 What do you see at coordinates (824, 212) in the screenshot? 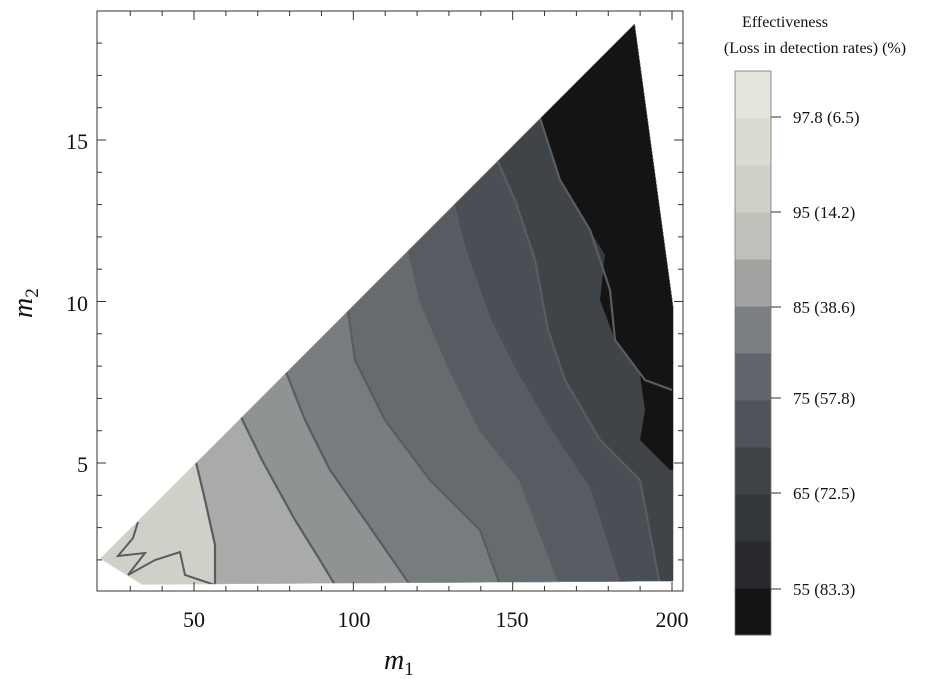
I see `colorbar-label: 95 (14.2)` at bounding box center [824, 212].